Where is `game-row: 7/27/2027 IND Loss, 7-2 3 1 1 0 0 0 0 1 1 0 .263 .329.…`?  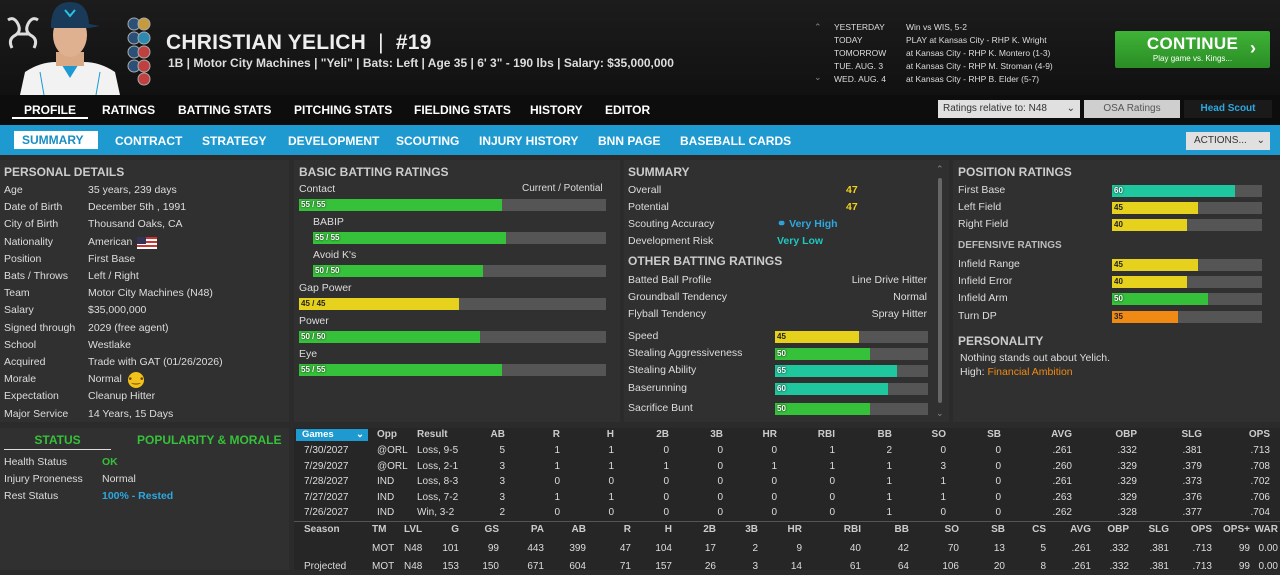
game-row: 7/27/2027 IND Loss, 7-2 3 1 1 0 0 0 0 1 1 0 .263 .329.… is located at coordinates (787, 499).